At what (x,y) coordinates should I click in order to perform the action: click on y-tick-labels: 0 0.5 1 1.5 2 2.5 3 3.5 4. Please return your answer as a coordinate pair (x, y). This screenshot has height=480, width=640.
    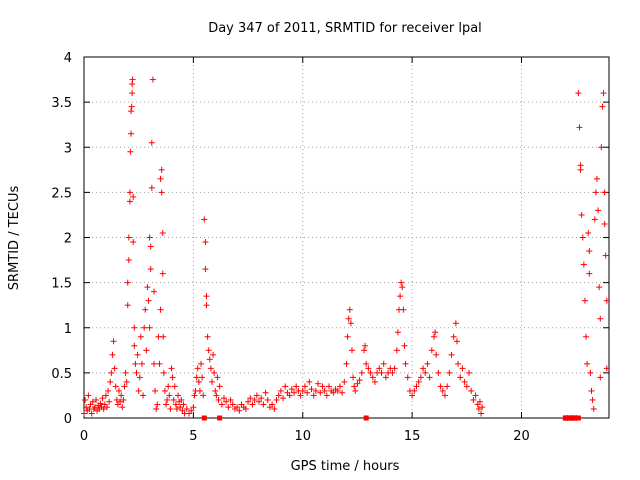
    Looking at the image, I should click on (61, 239).